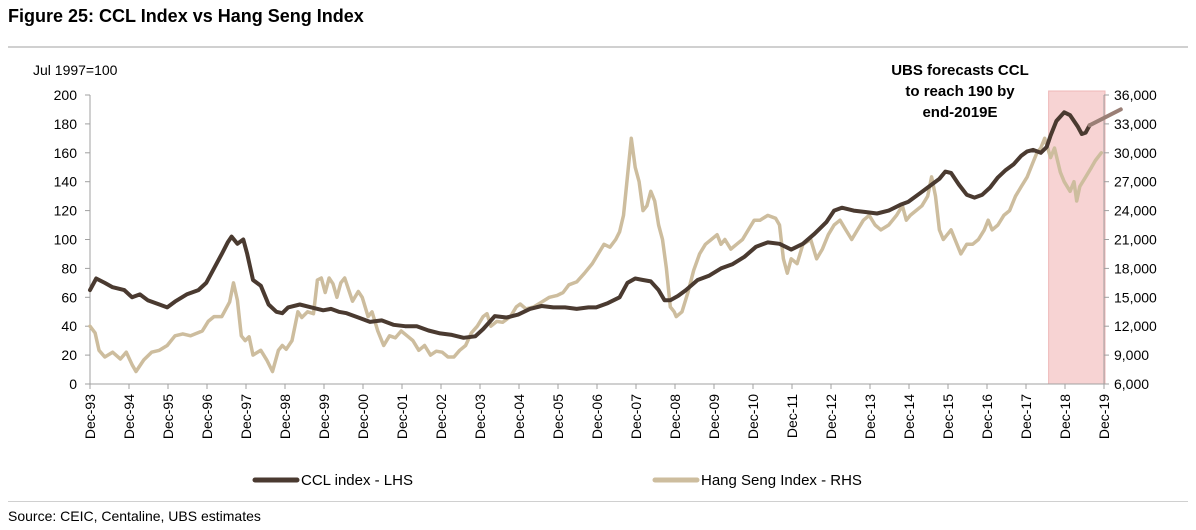  What do you see at coordinates (831, 416) in the screenshot?
I see `x-tick-label: Dec-12` at bounding box center [831, 416].